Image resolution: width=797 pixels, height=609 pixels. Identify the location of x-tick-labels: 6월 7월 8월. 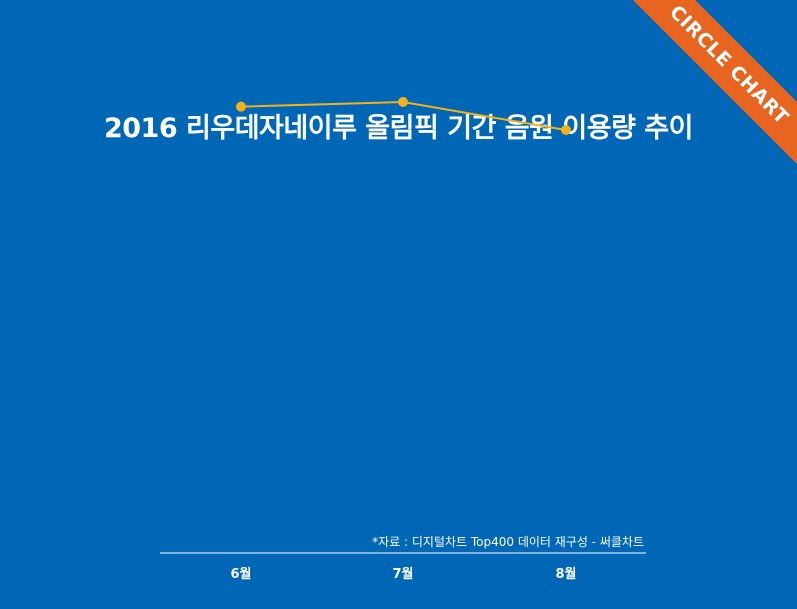
(403, 574).